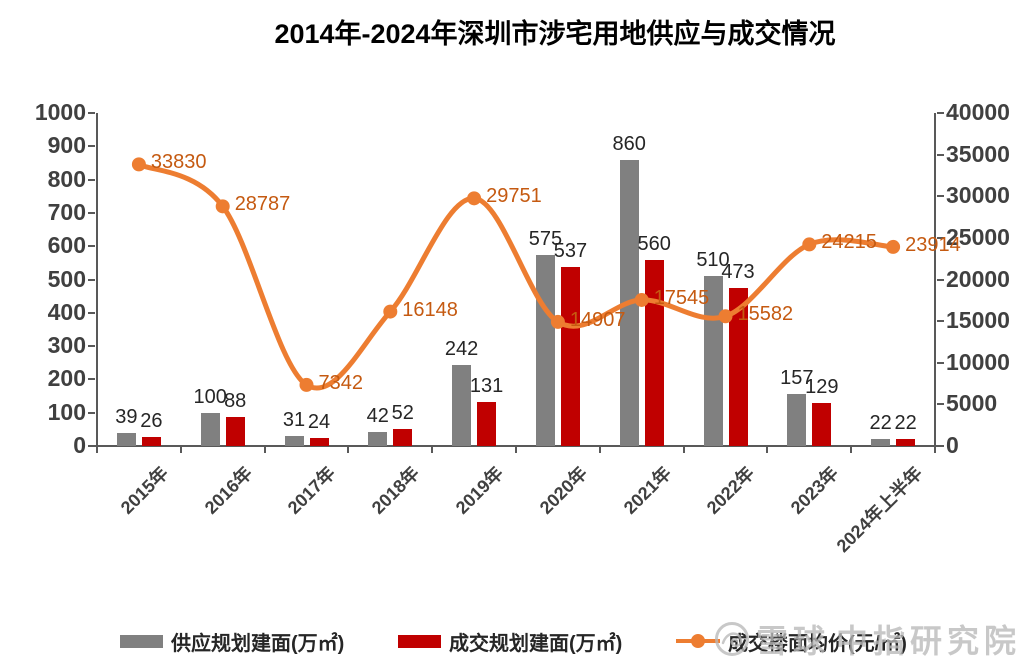 This screenshot has height=665, width=1030. What do you see at coordinates (738, 272) in the screenshot?
I see `bar-value-label: 473` at bounding box center [738, 272].